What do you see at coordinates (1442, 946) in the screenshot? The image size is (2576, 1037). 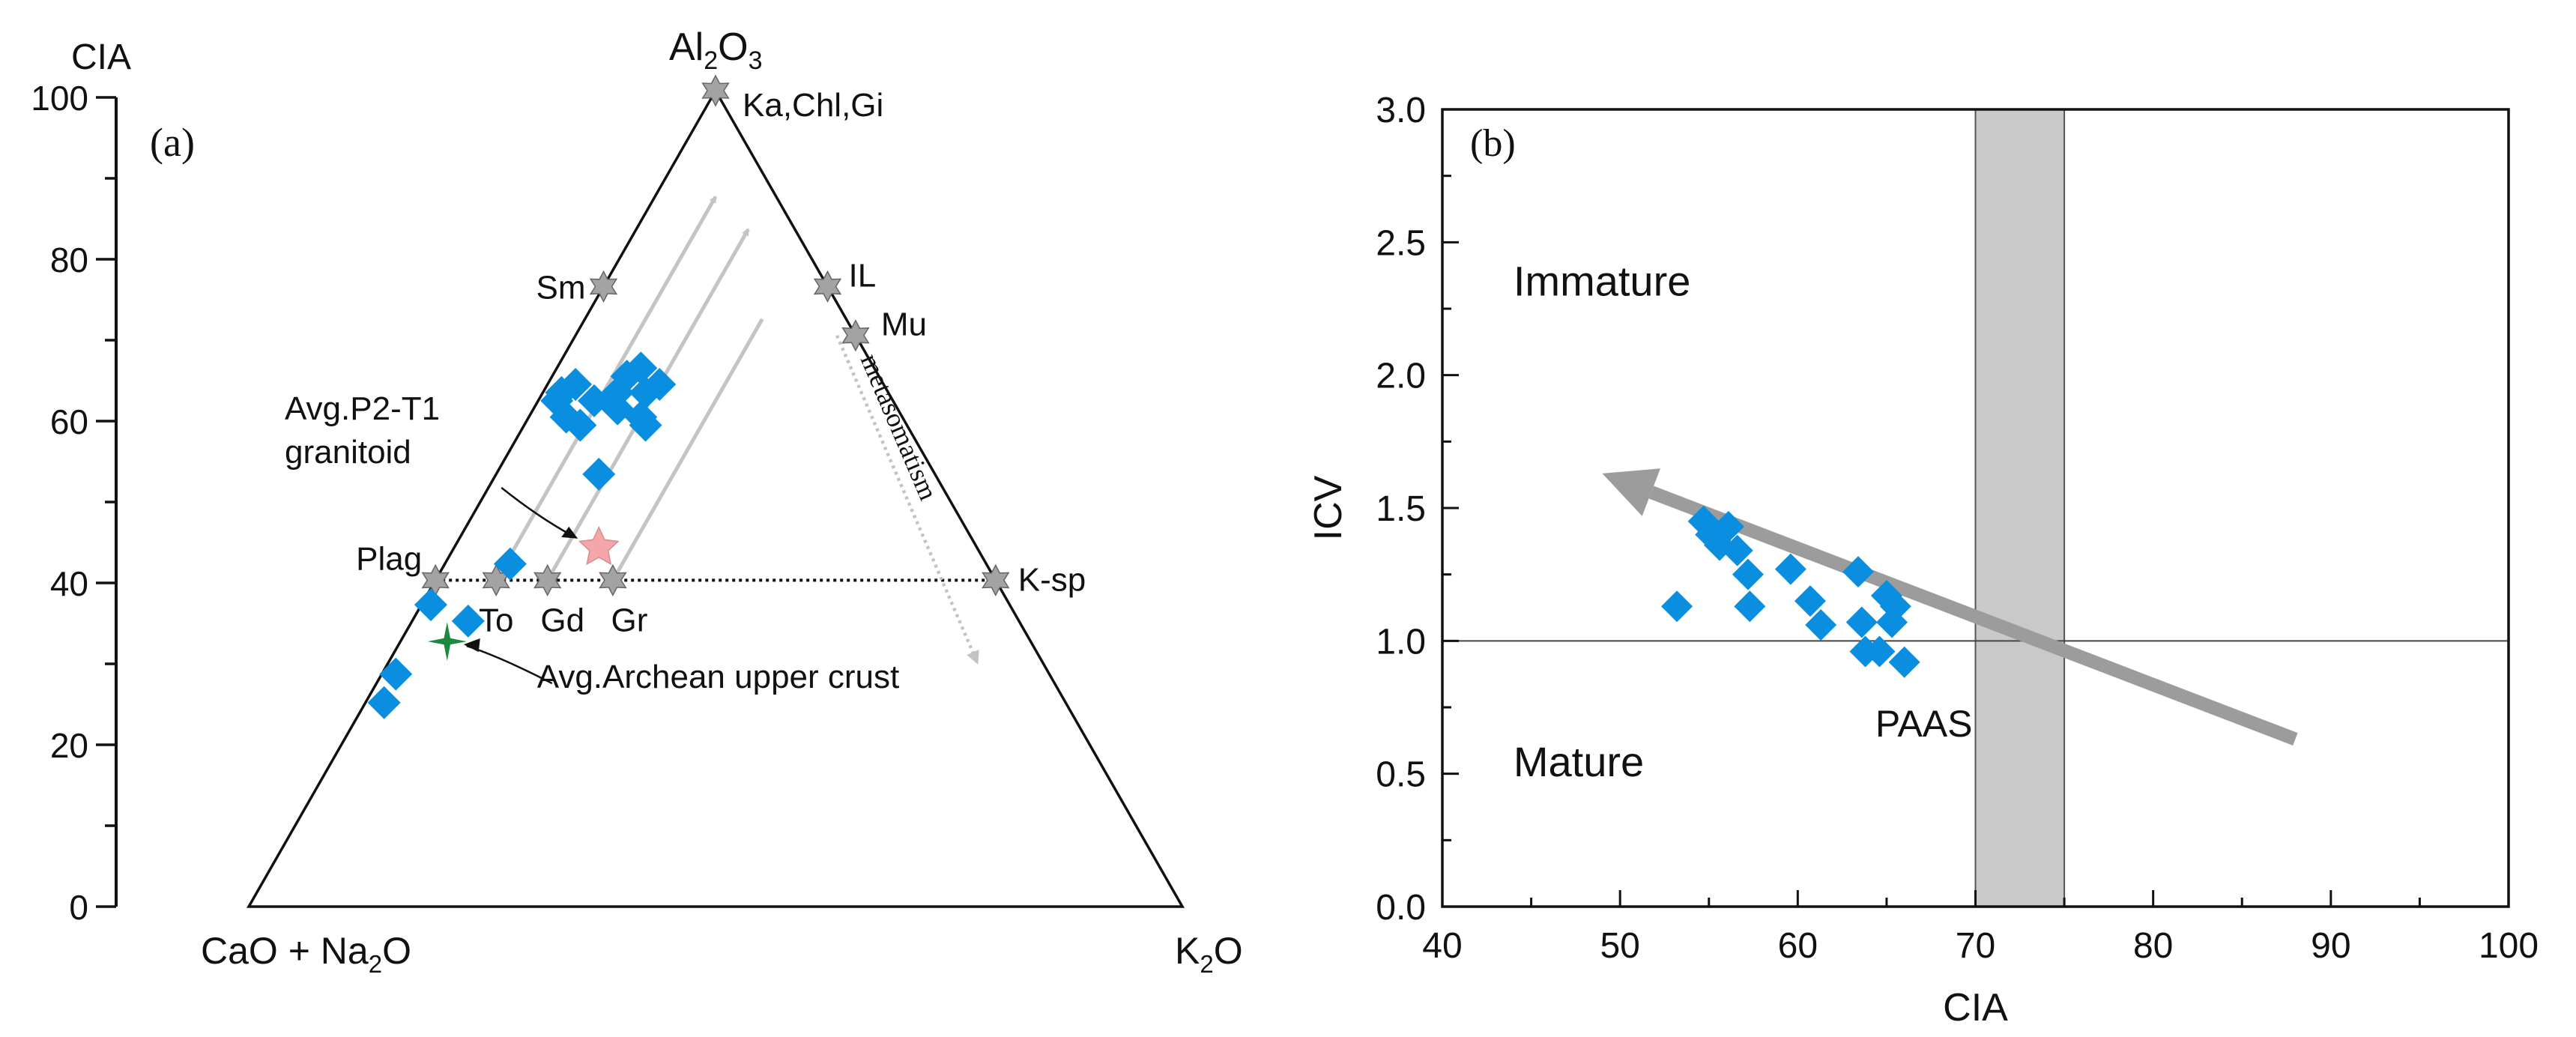 I see `x-tick-label: 40` at bounding box center [1442, 946].